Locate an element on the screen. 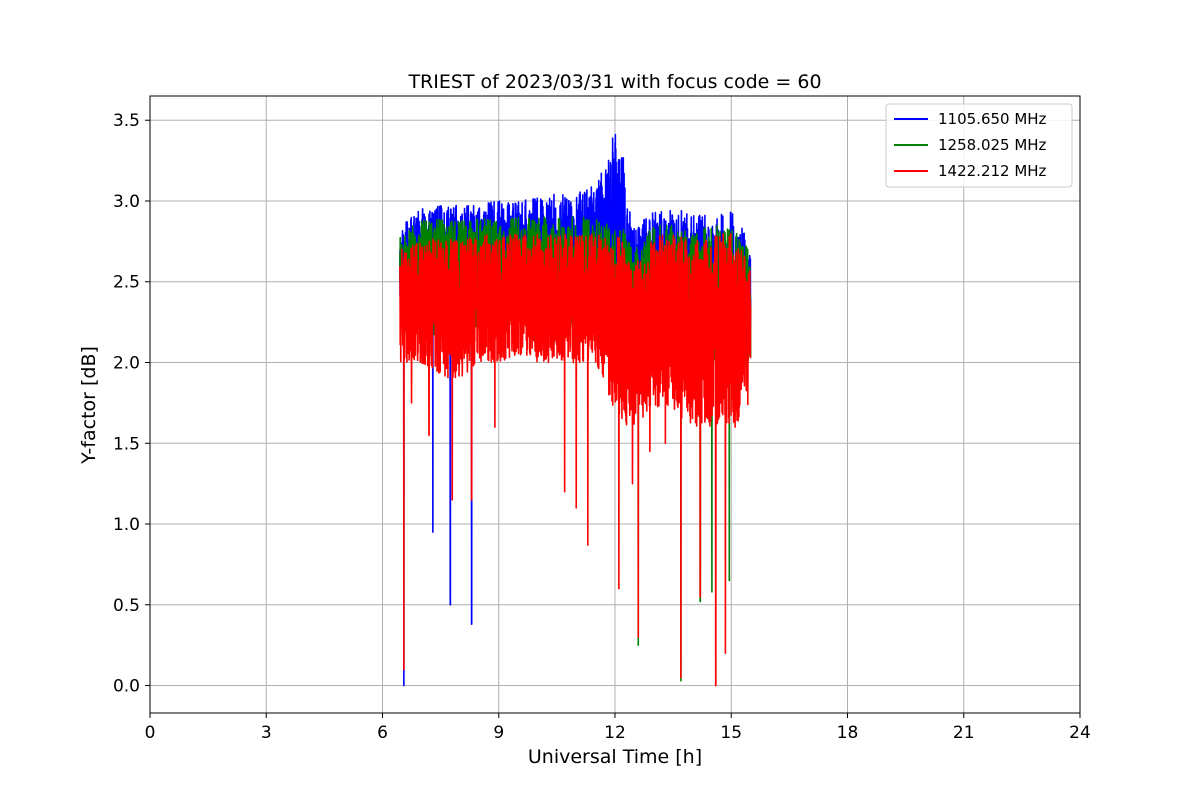 The height and width of the screenshot is (800, 1200). legend-label: 1105.650 MHz is located at coordinates (992, 119).